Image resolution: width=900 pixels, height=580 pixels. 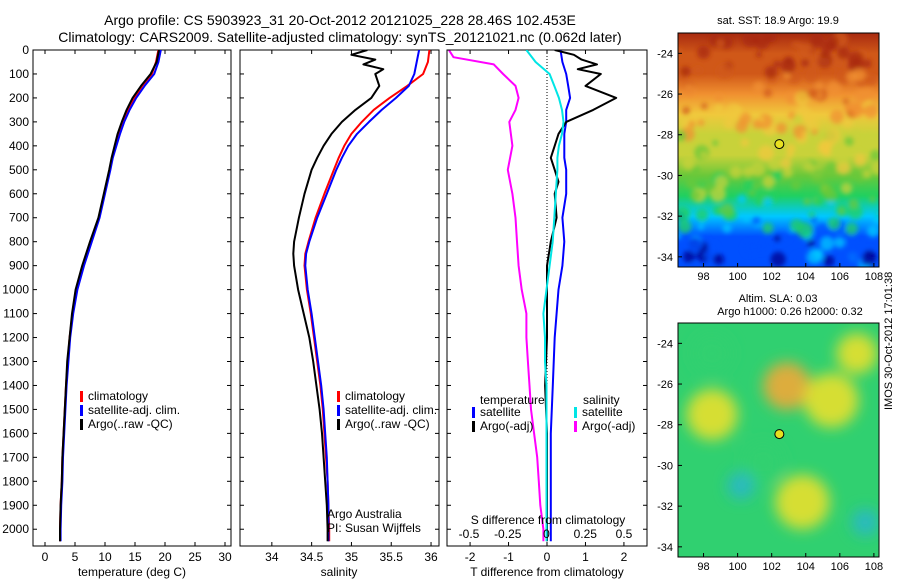 What do you see at coordinates (109, 296) in the screenshot?
I see `series-line-argo` at bounding box center [109, 296].